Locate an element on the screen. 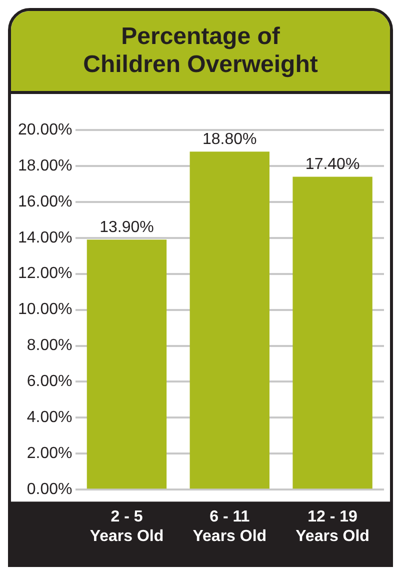 This screenshot has width=401, height=588. y-tick-label: 14.00% is located at coordinates (45, 237).